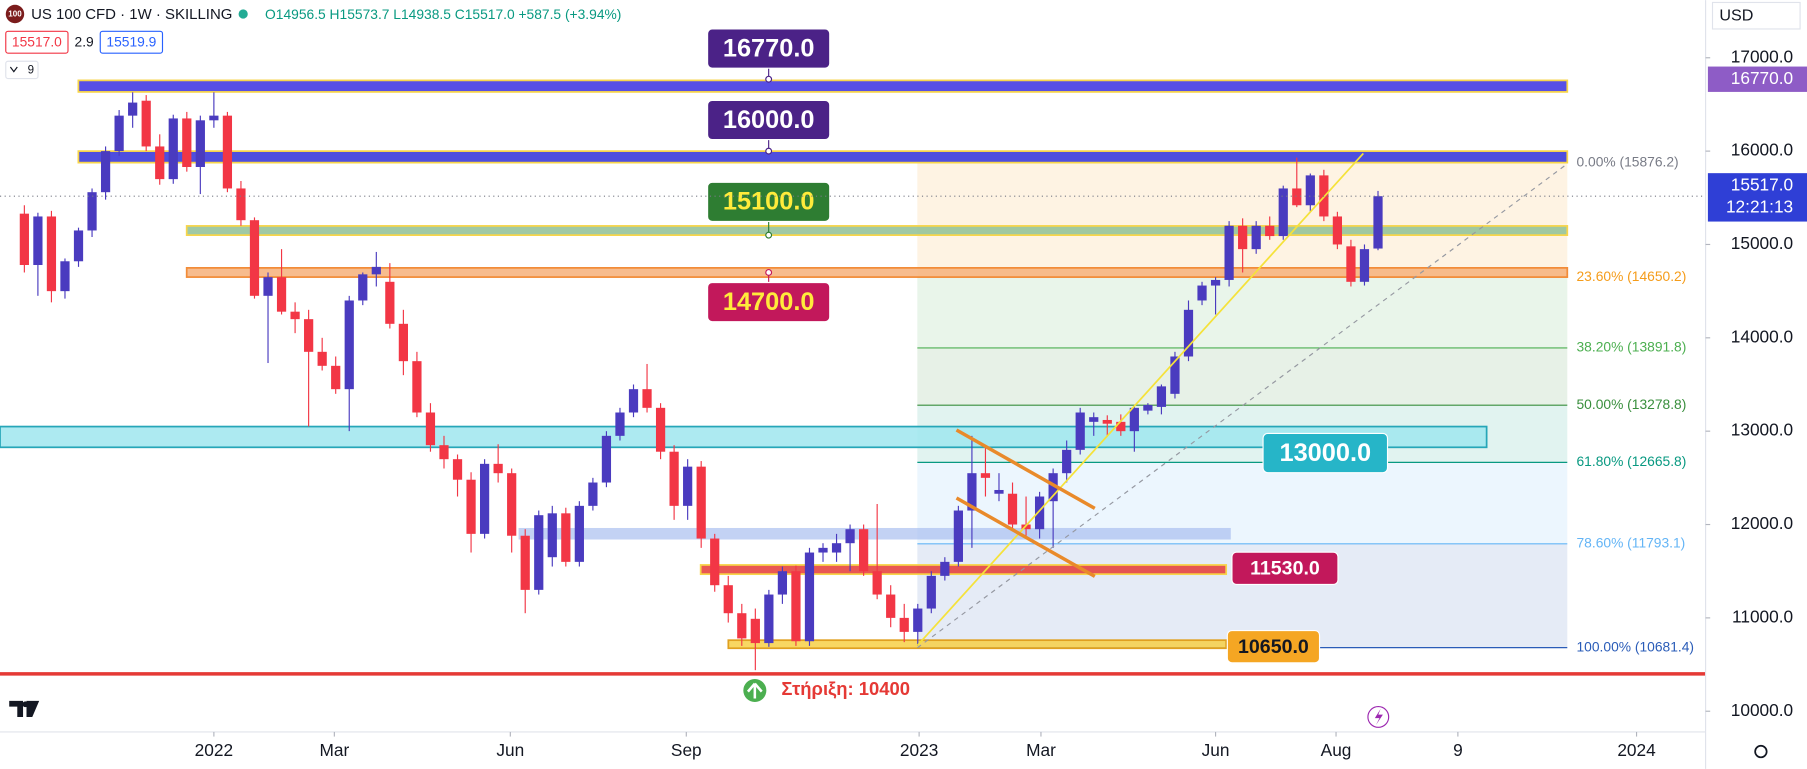 The width and height of the screenshot is (1807, 769). I want to click on channel-line, so click(1025, 469).